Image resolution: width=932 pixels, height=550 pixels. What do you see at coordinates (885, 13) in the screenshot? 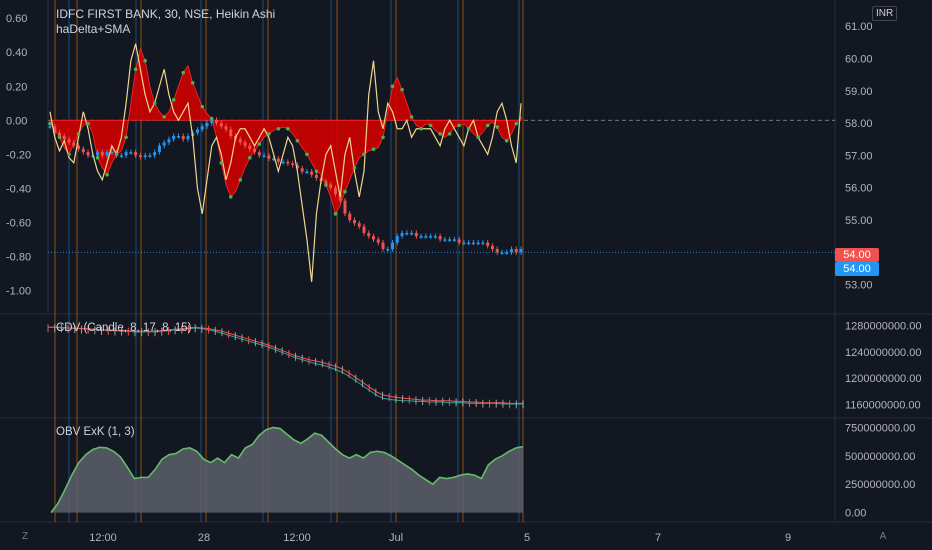
I see `currency-badge: INR` at bounding box center [885, 13].